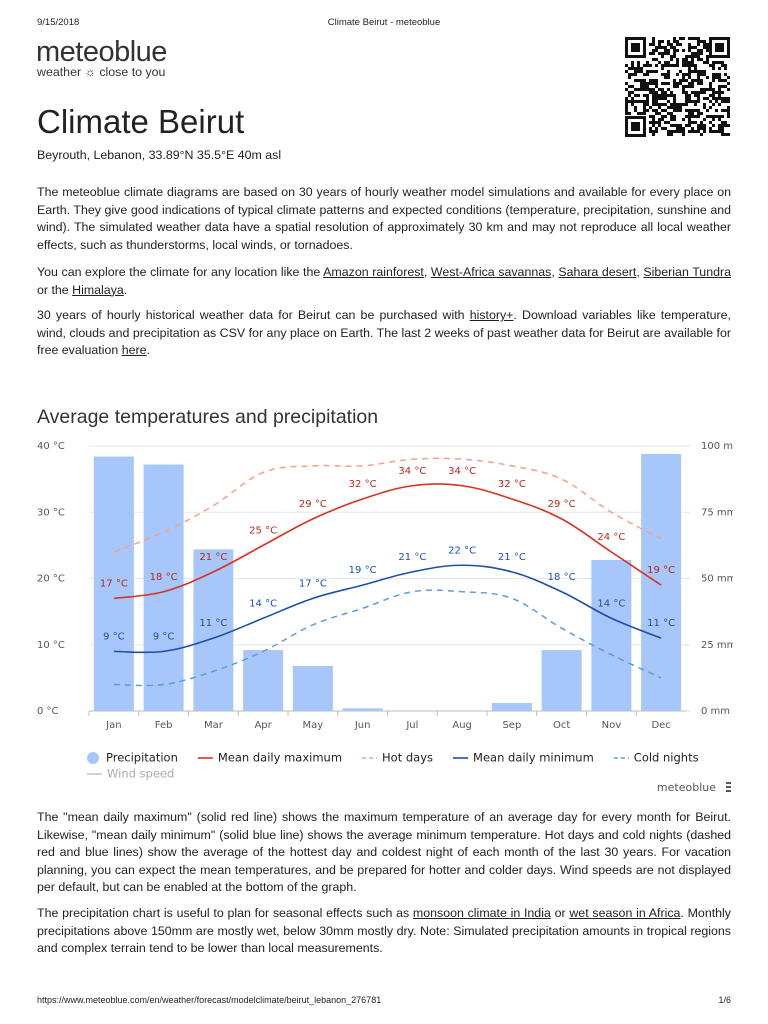 The image size is (768, 1024). I want to click on link: Sahara desert, so click(597, 272).